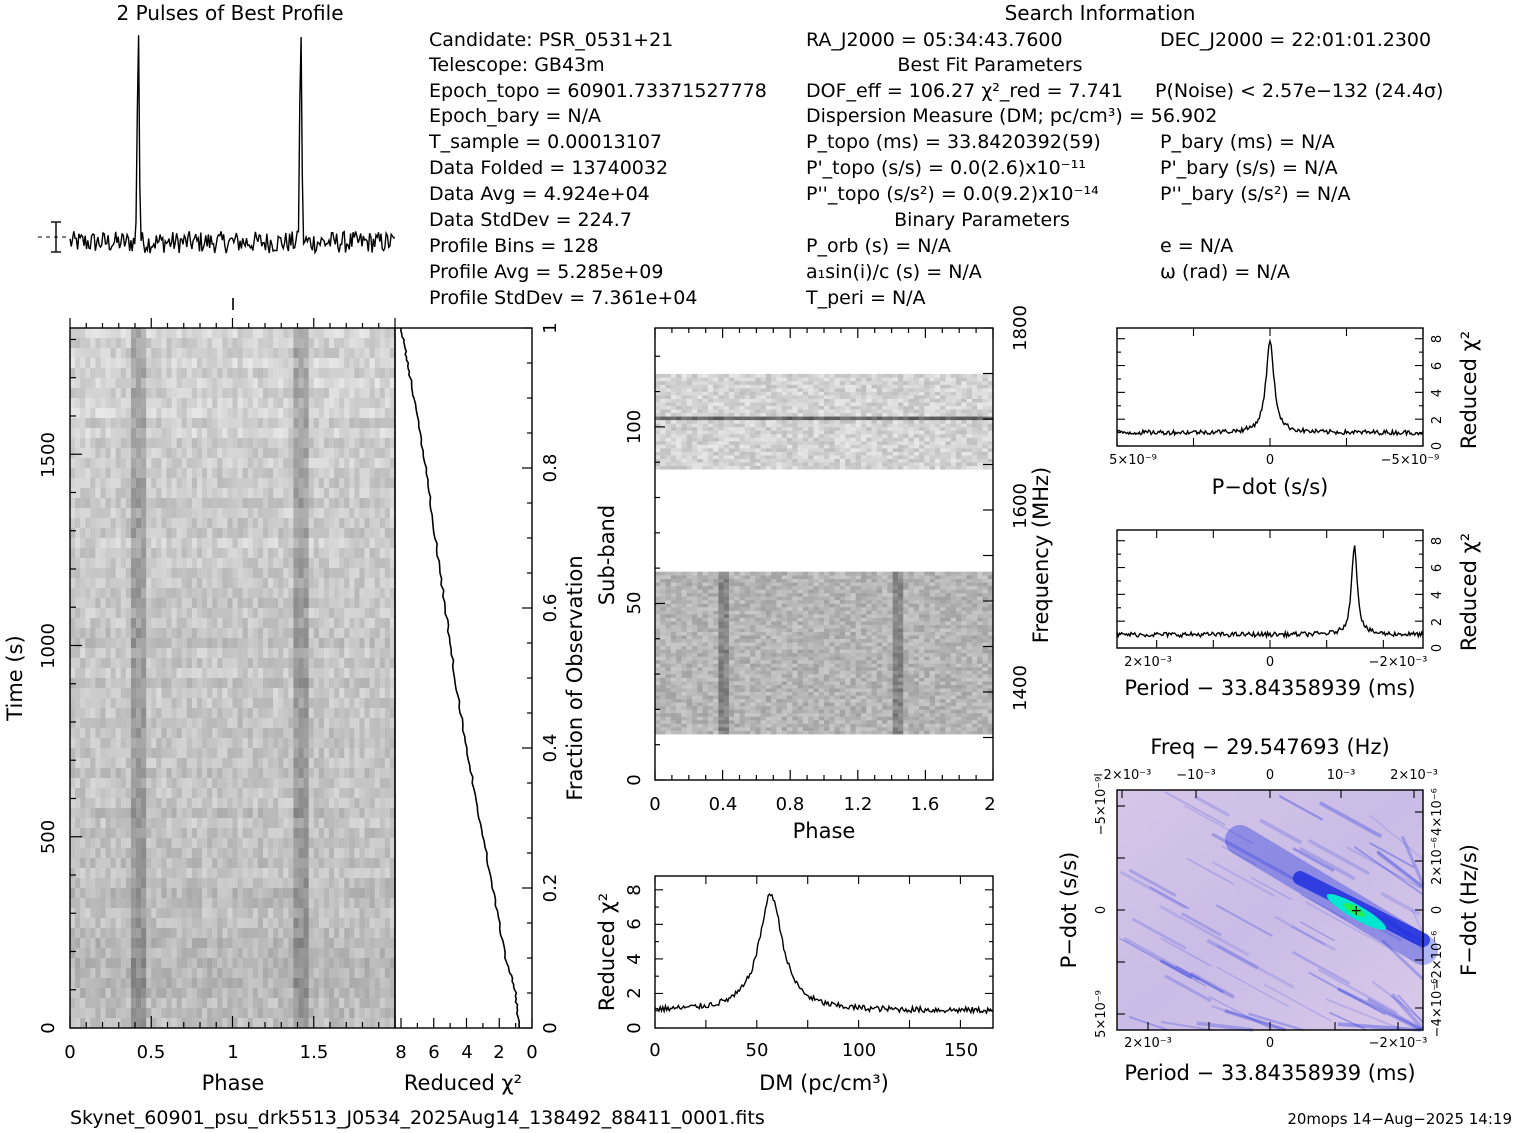 Image resolution: width=1517 pixels, height=1133 pixels. What do you see at coordinates (15, 678) in the screenshot?
I see `tp-ylabel: Time (s)` at bounding box center [15, 678].